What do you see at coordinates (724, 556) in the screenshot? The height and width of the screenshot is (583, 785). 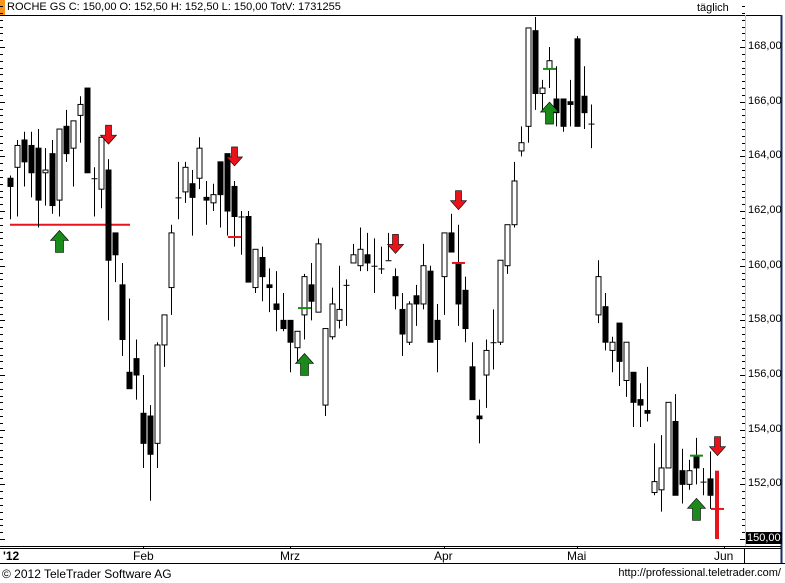 I see `time-axis-label: Jun` at bounding box center [724, 556].